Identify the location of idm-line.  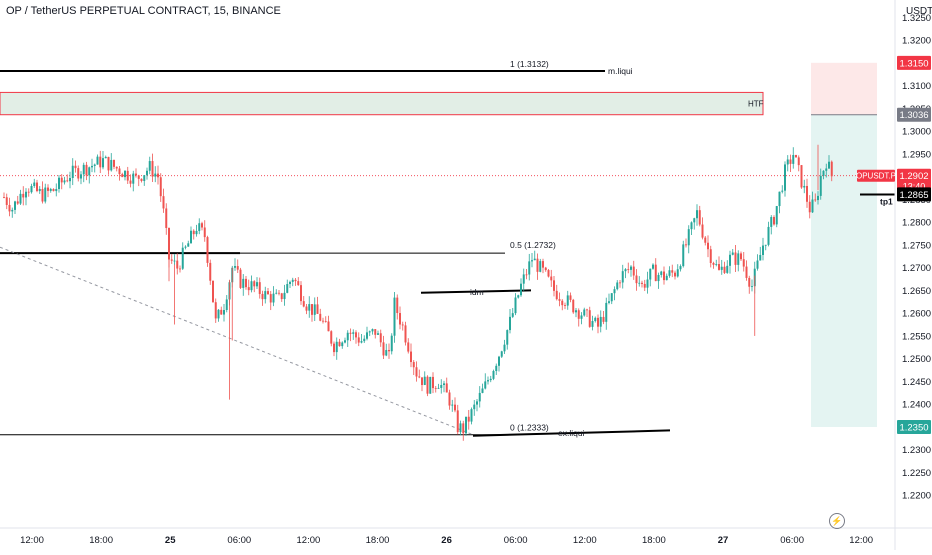
(476, 291).